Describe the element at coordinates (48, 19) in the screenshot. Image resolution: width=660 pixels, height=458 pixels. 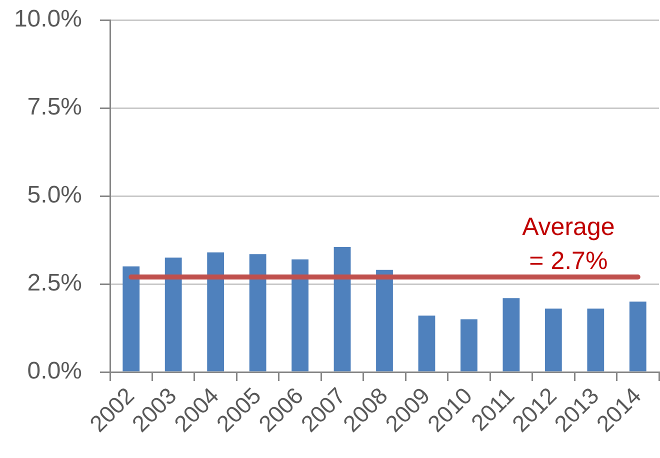
I see `y-tick-label: 10.0%` at that location.